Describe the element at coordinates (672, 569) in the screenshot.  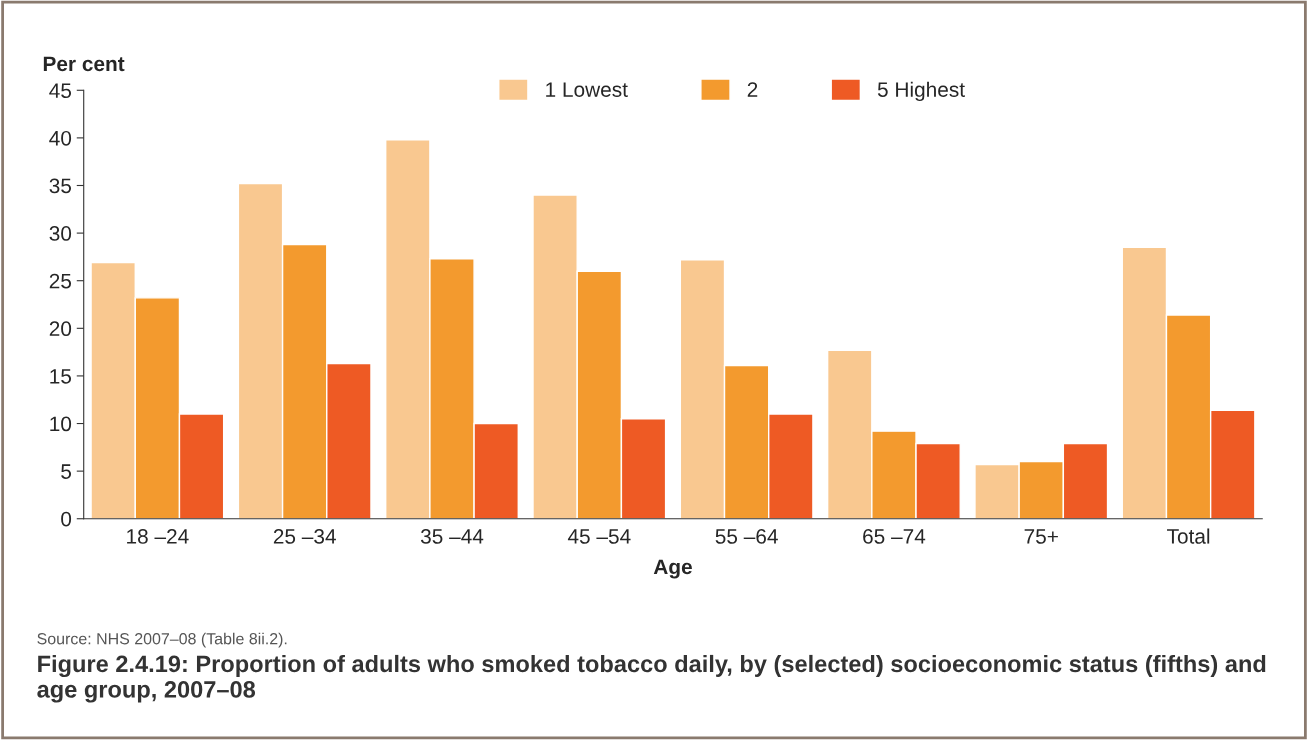
I see `x-axis-title: Age` at that location.